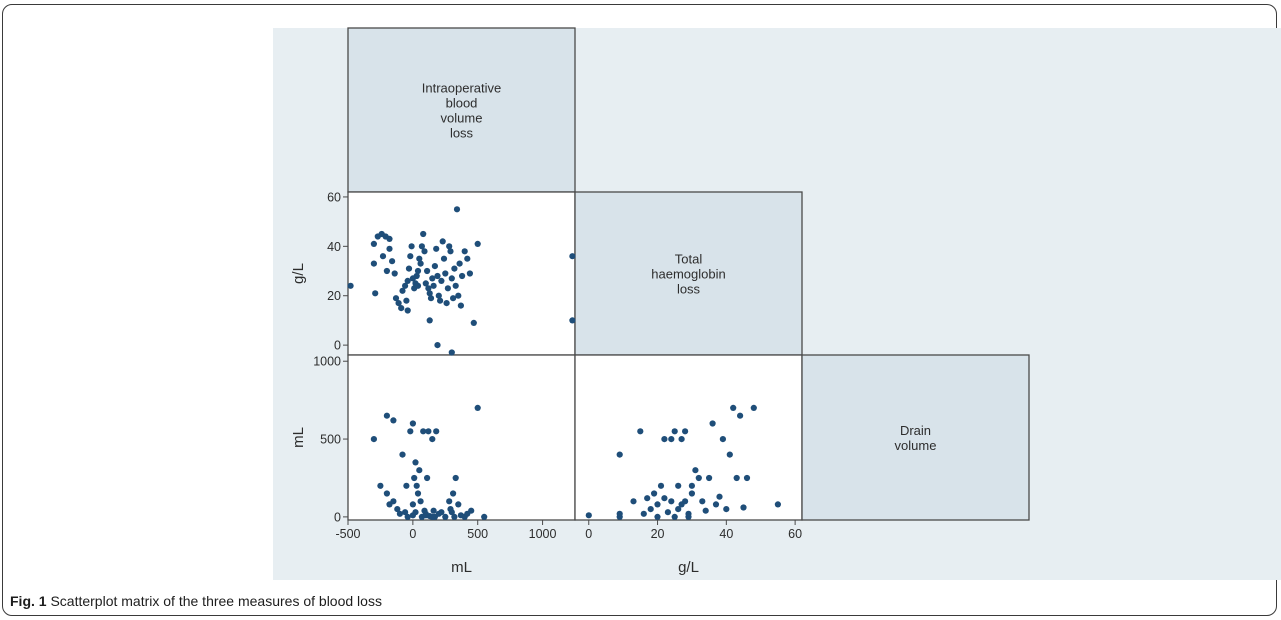 This screenshot has width=1281, height=620. Describe the element at coordinates (327, 362) in the screenshot. I see `y-tick-label-drain: 1000` at that location.